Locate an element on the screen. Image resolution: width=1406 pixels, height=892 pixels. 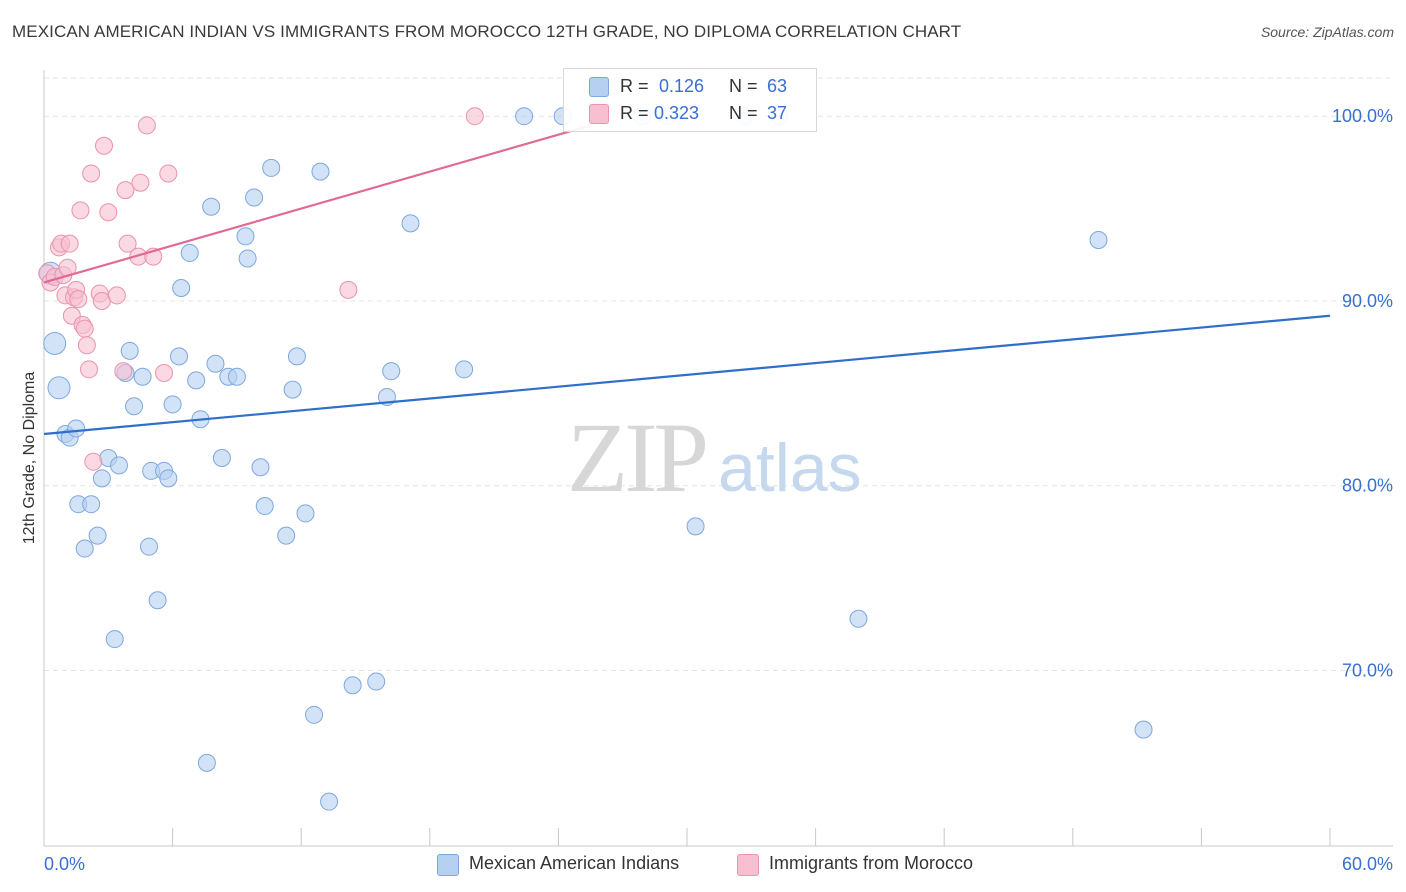
legend-label: Mexican American Indians is located at coordinates (574, 863).